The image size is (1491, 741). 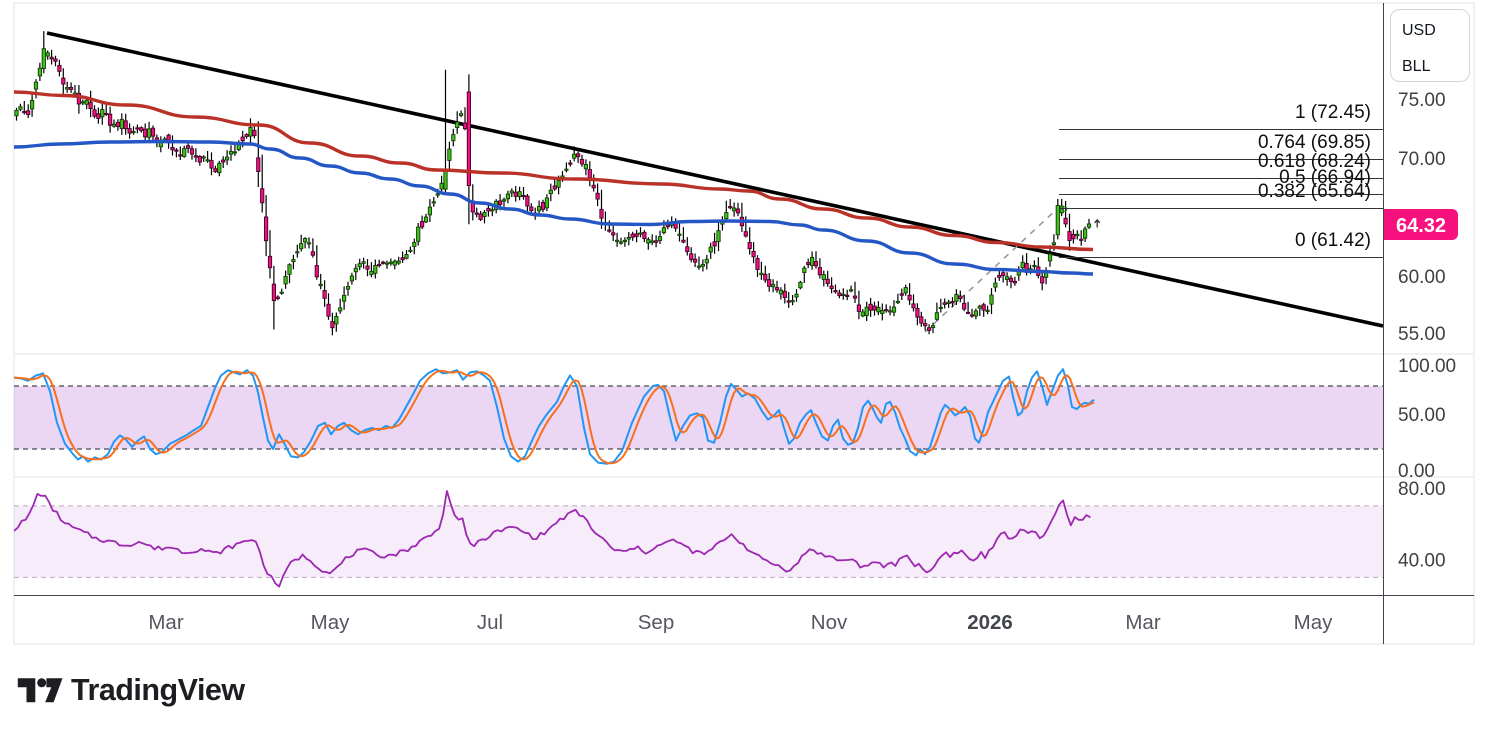 What do you see at coordinates (1422, 489) in the screenshot?
I see `svg-text: 80.00` at bounding box center [1422, 489].